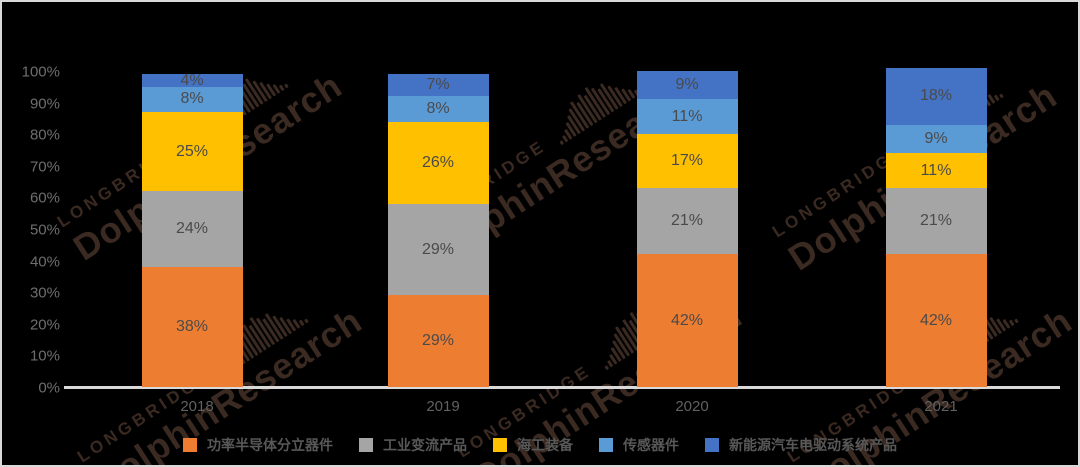 Image resolution: width=1080 pixels, height=467 pixels. Describe the element at coordinates (44, 230) in the screenshot. I see `y-axis-tick-label: 50%` at that location.